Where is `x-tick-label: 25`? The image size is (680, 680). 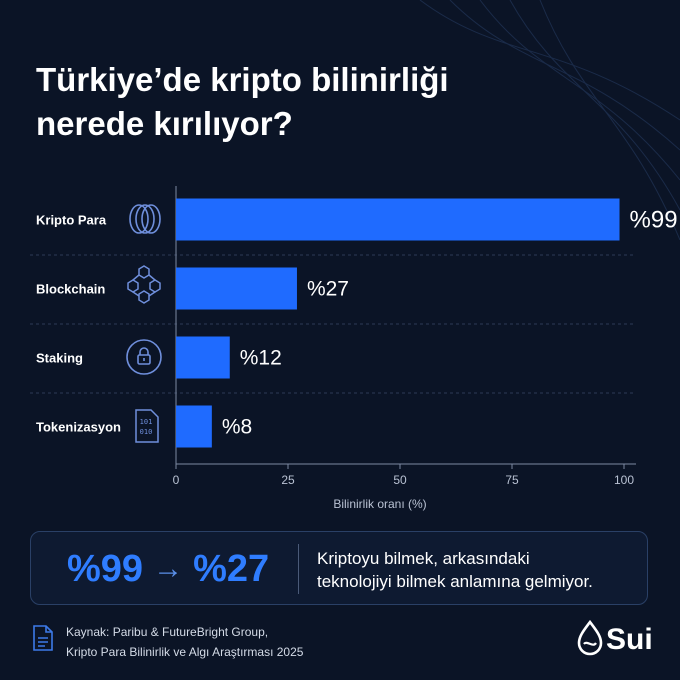 x-tick-label: 25 is located at coordinates (288, 480).